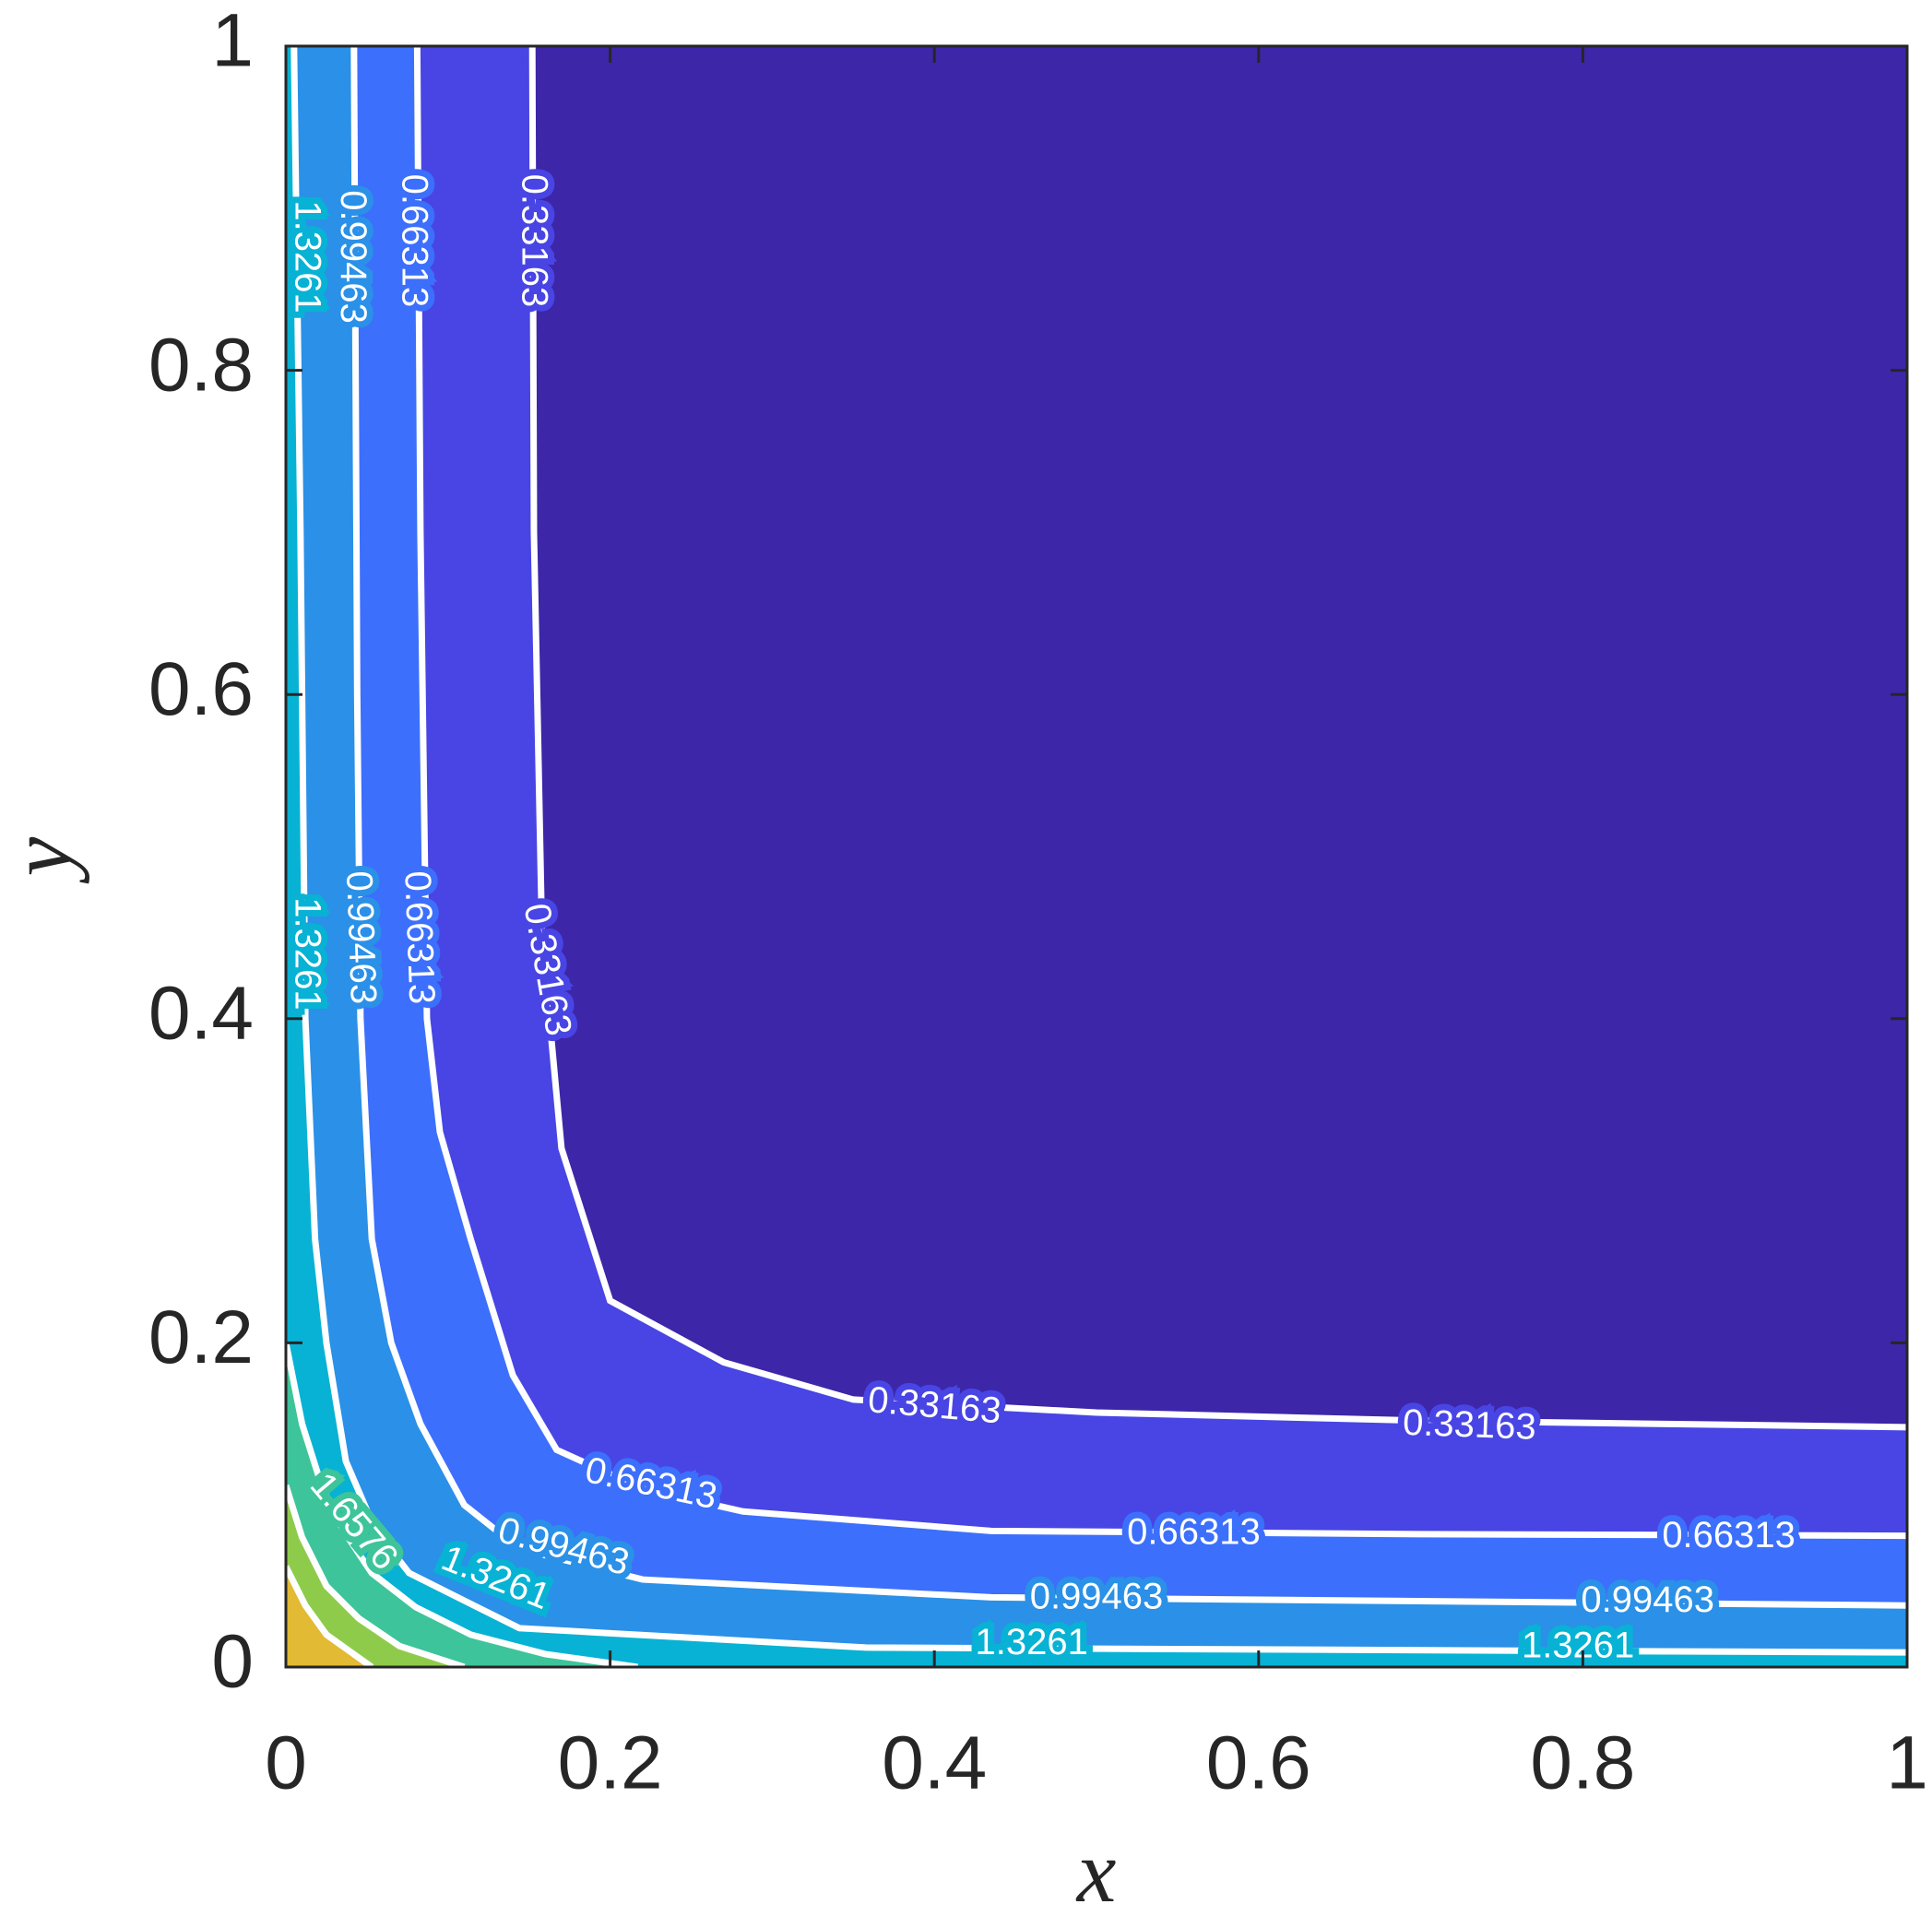 This screenshot has width=1932, height=1916. I want to click on y-tick-label: 0.6, so click(201, 689).